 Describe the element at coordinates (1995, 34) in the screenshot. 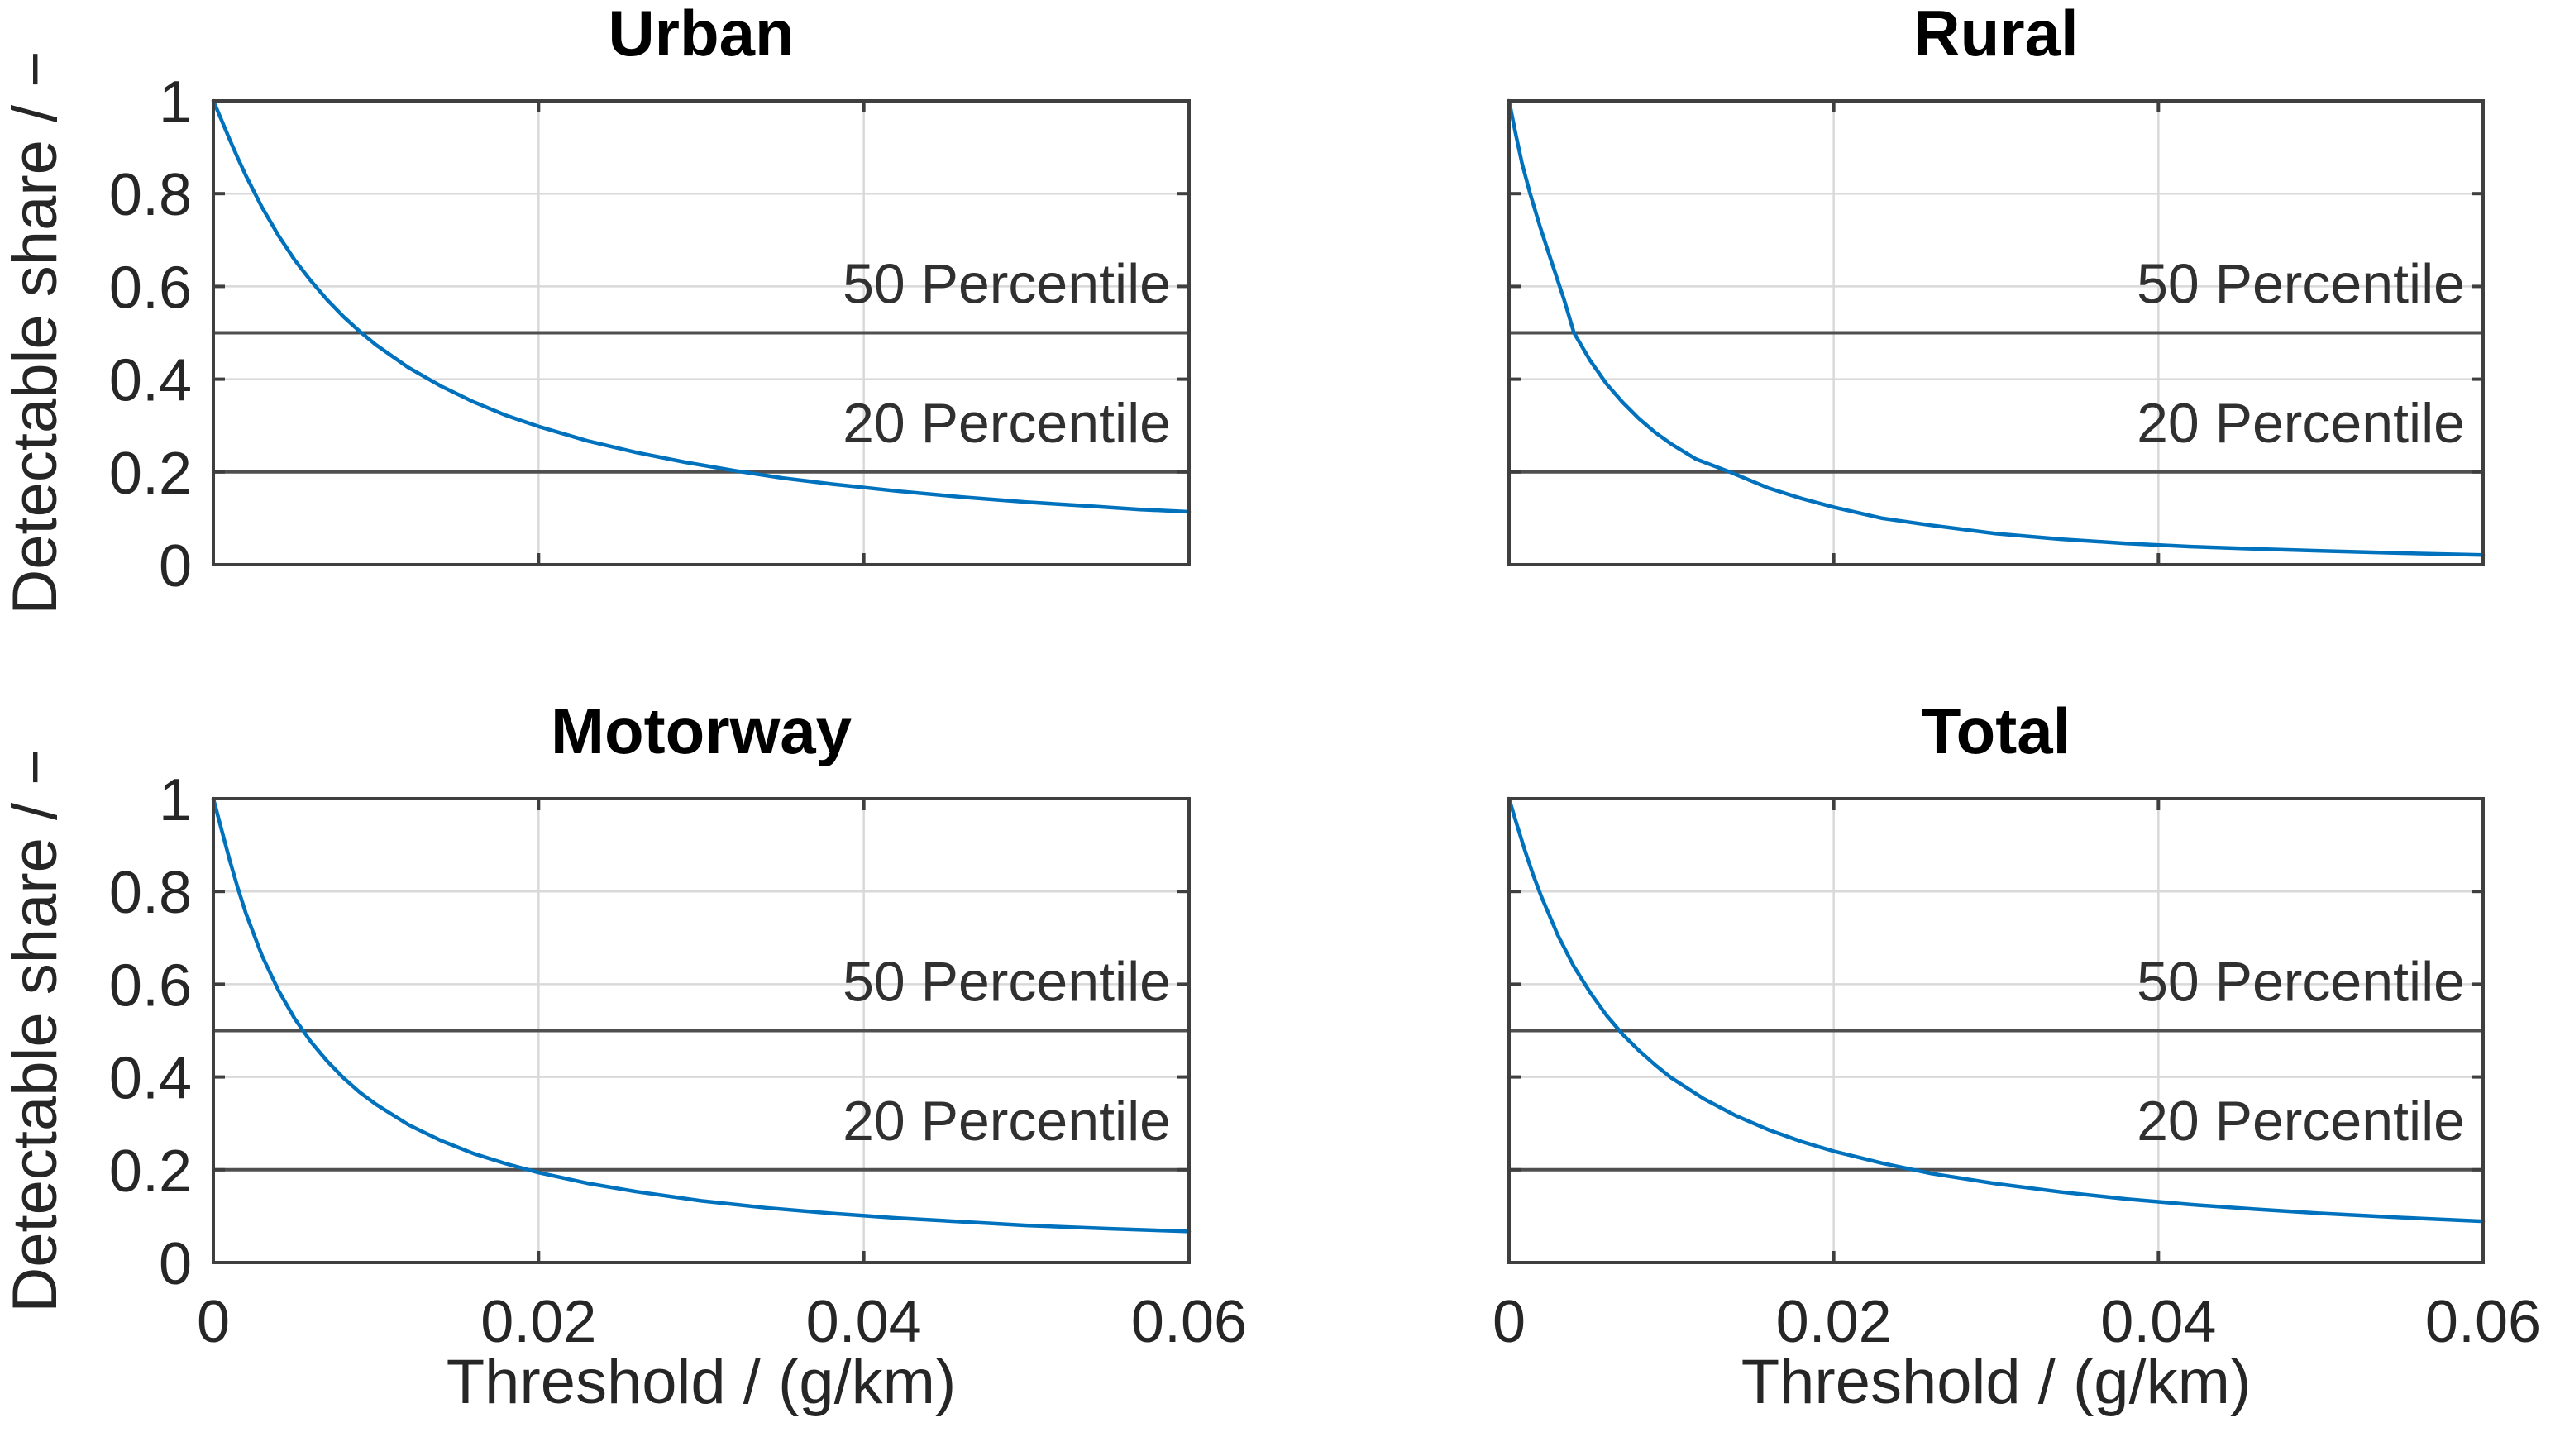

I see `subplot-title: Rural` at that location.